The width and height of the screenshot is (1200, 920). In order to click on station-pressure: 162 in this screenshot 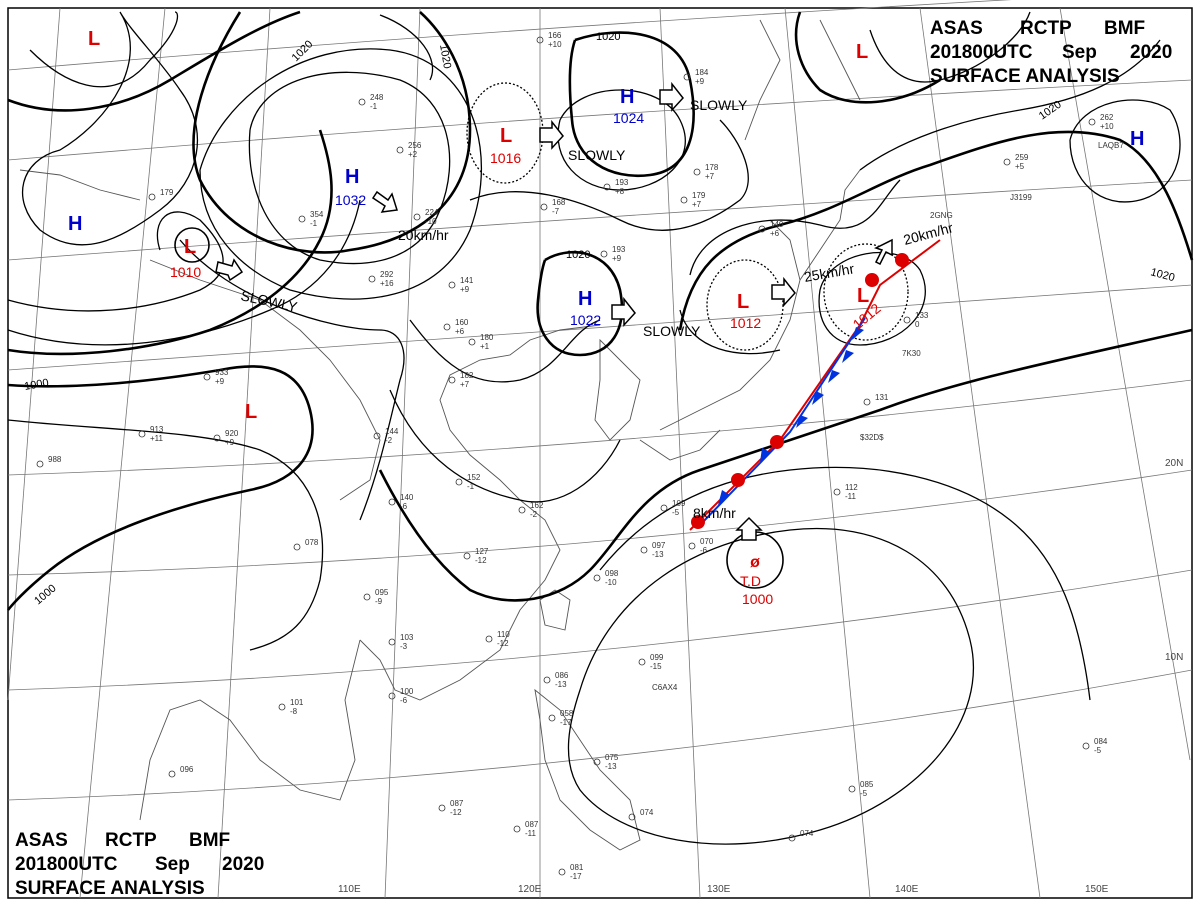, I will do `click(537, 505)`.